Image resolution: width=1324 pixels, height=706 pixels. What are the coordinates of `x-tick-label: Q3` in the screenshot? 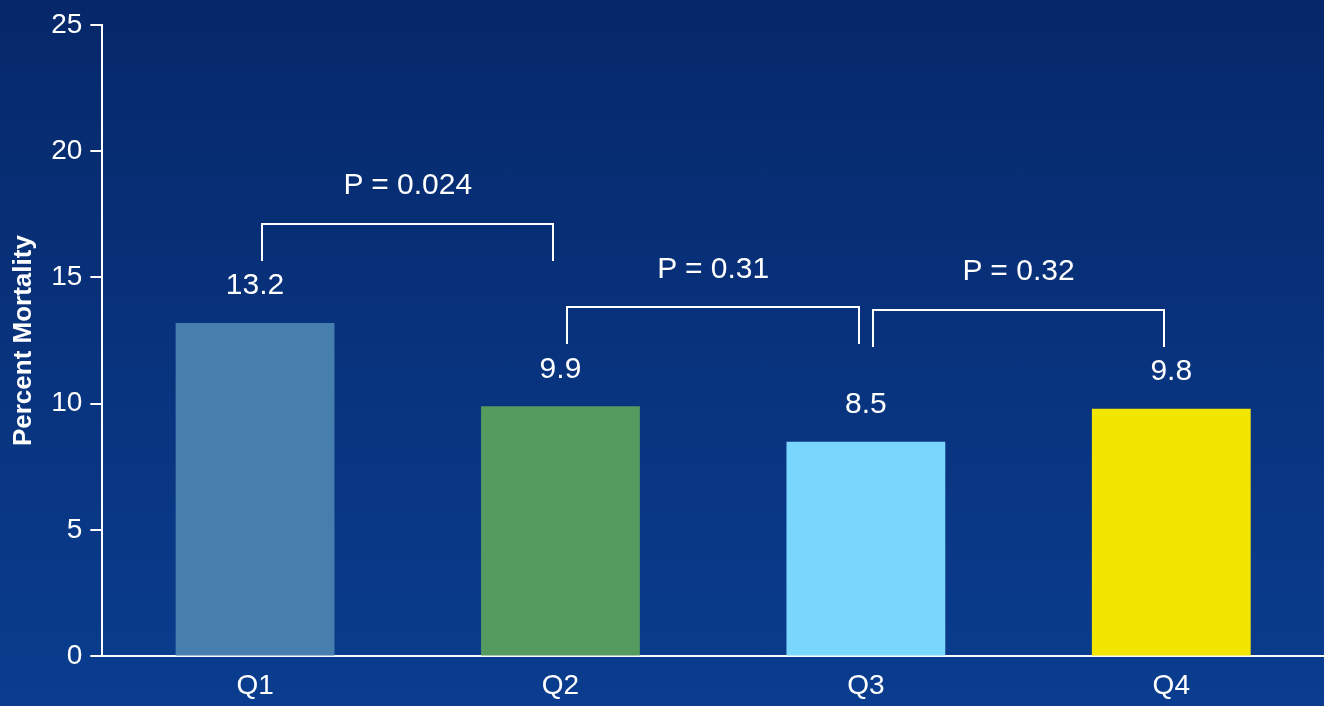 It's located at (866, 684).